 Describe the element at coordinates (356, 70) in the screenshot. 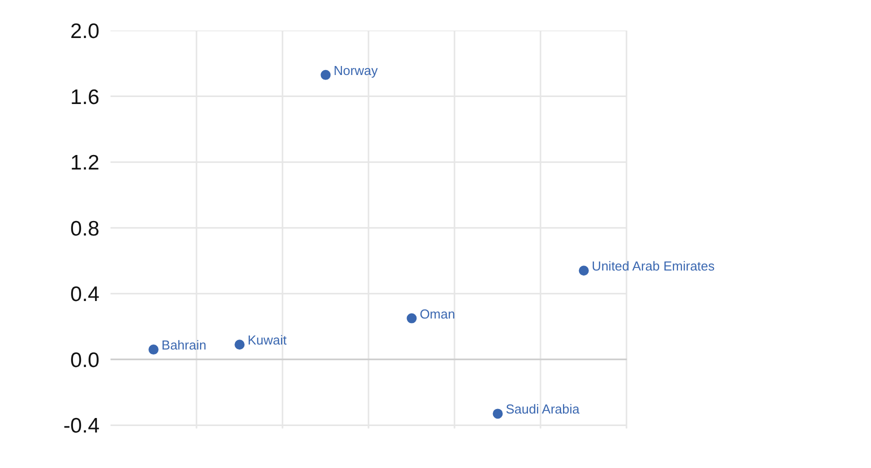

I see `series-label: Norway` at that location.